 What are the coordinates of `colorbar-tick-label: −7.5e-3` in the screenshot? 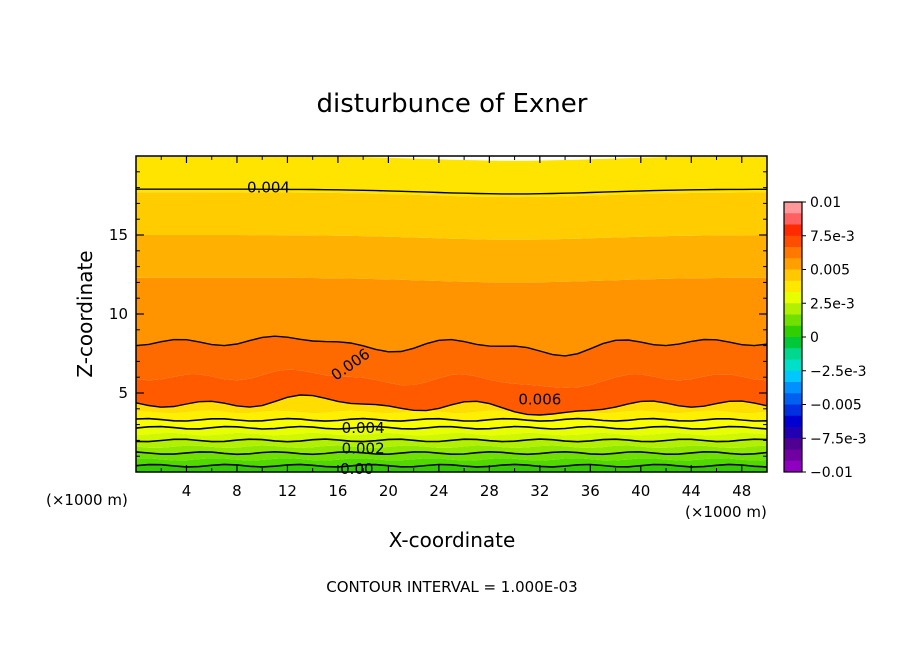 It's located at (838, 439).